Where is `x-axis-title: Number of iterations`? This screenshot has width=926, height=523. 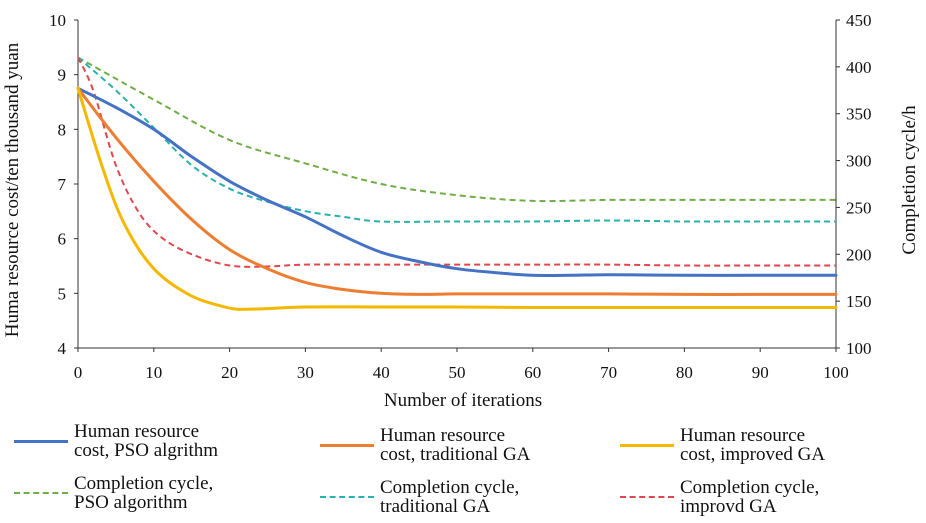 x-axis-title: Number of iterations is located at coordinates (463, 400).